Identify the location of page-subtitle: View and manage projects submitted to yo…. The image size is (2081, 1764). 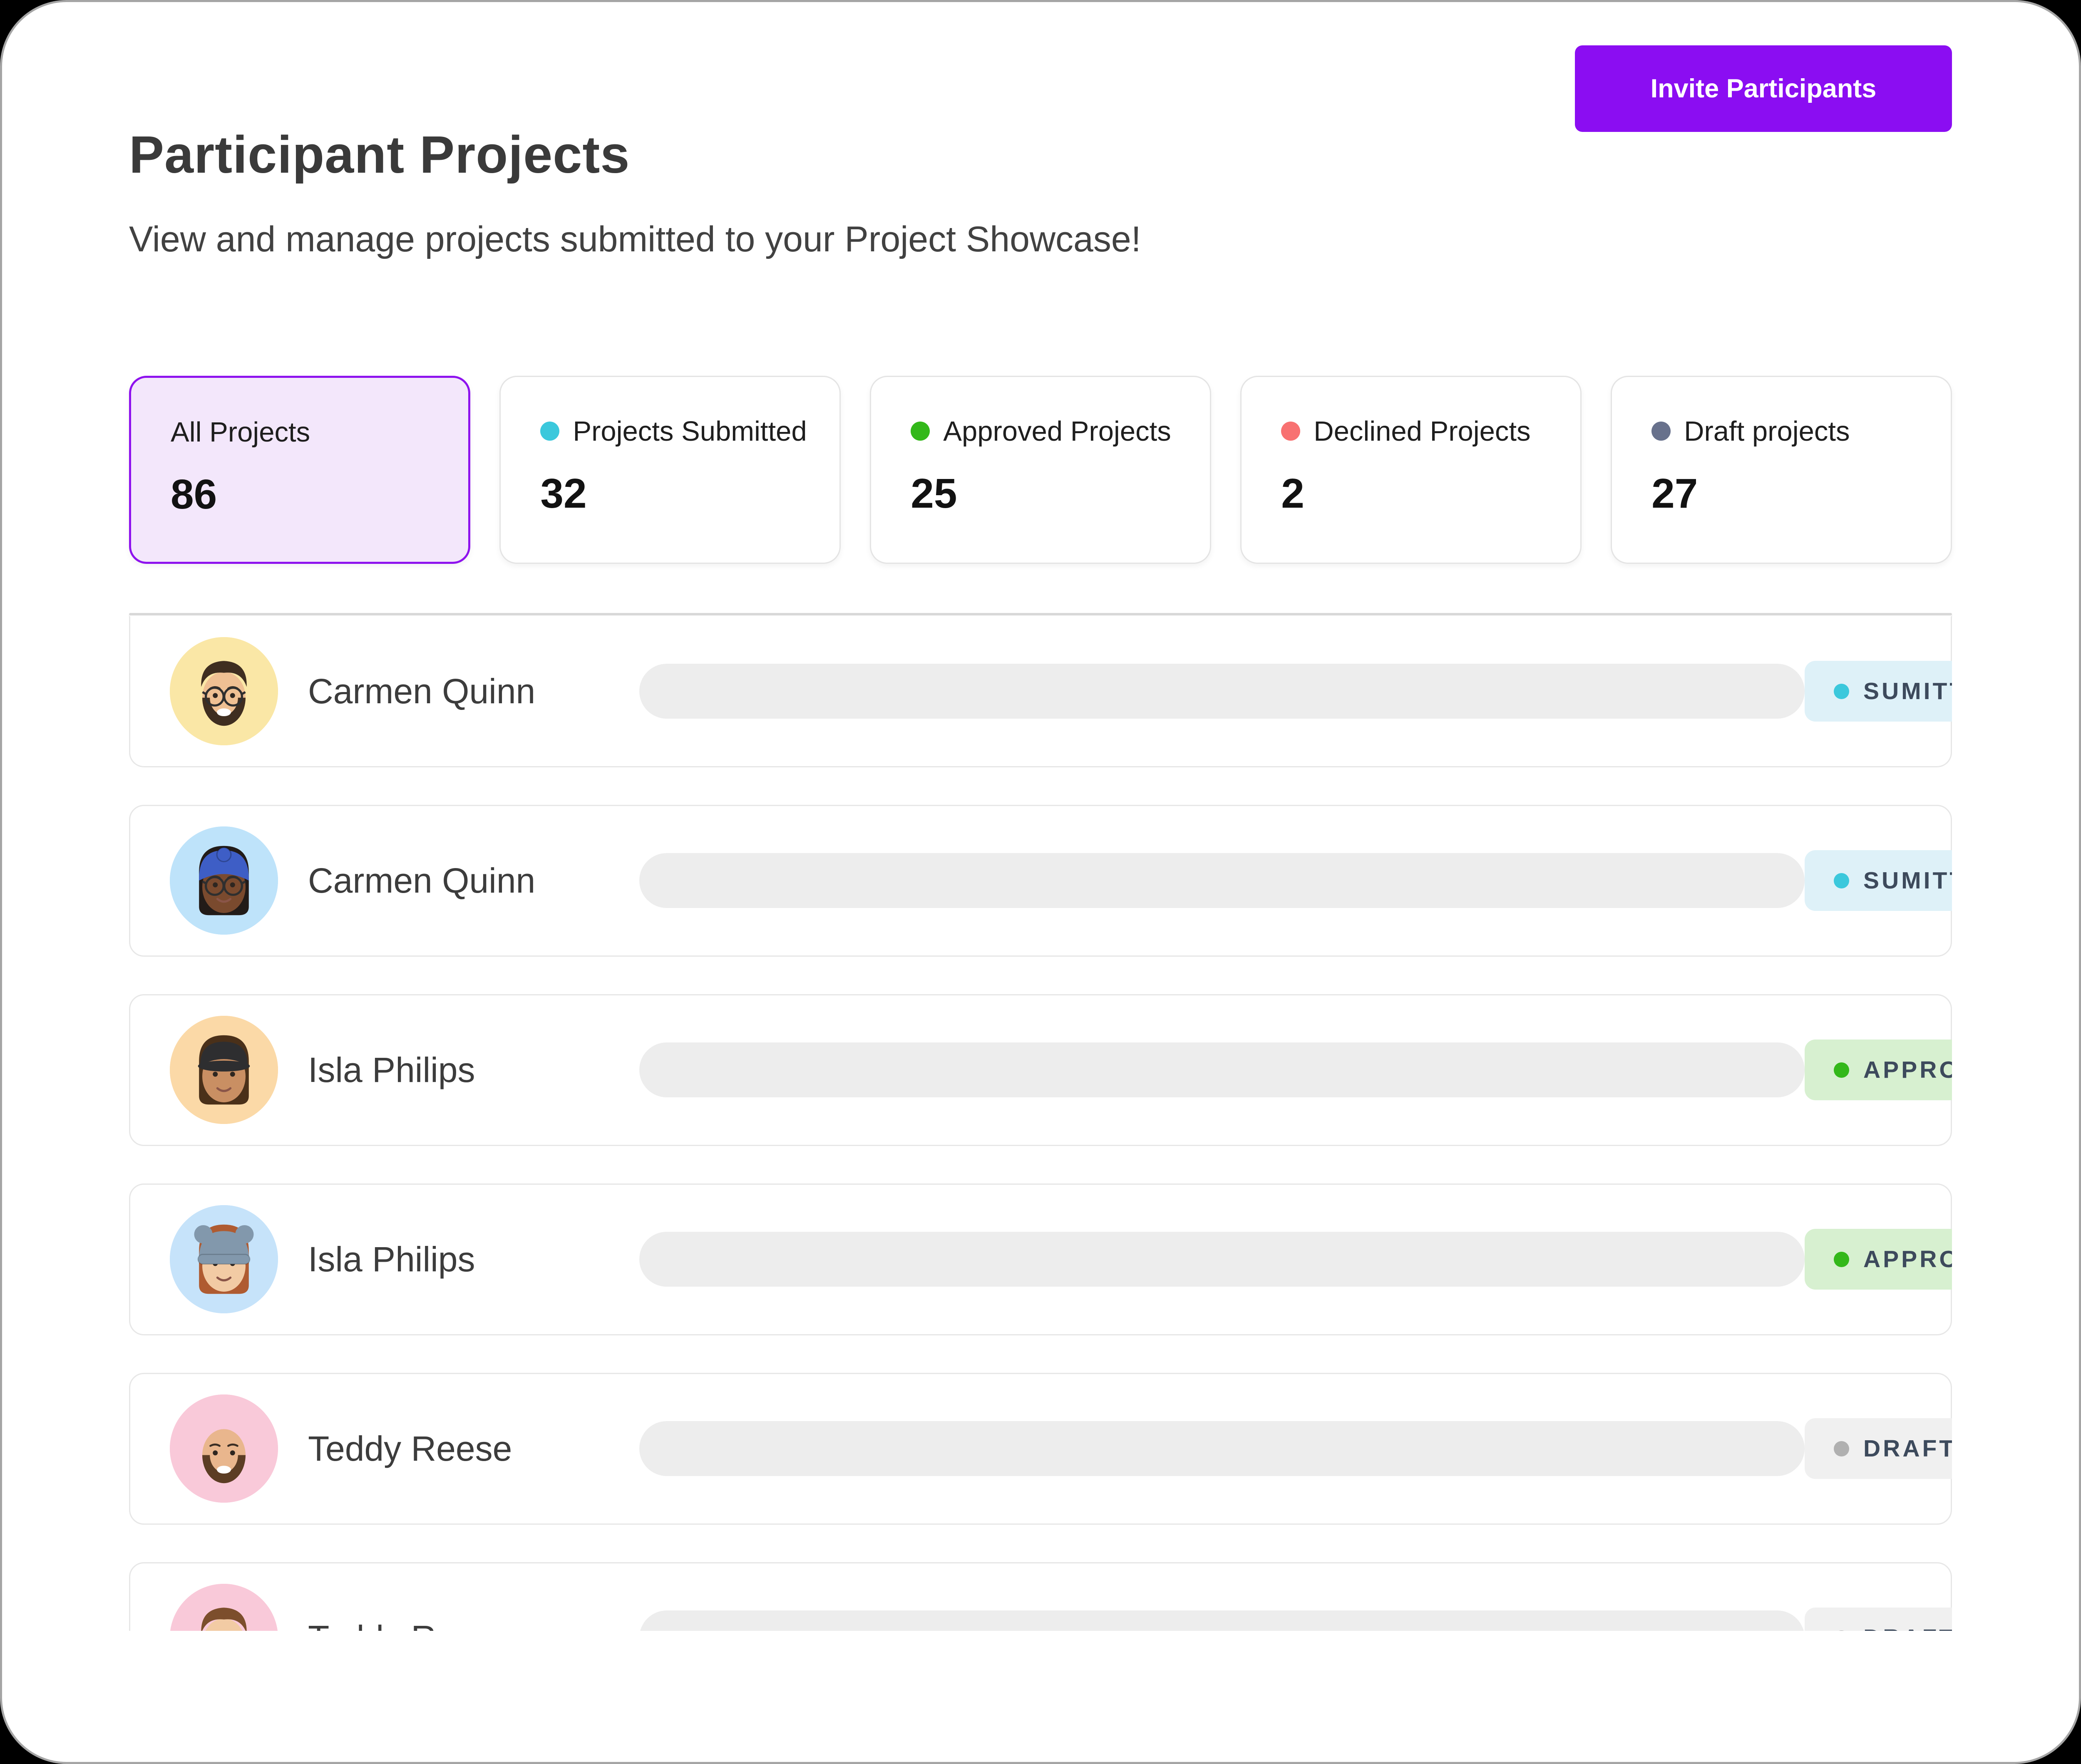
(635, 239).